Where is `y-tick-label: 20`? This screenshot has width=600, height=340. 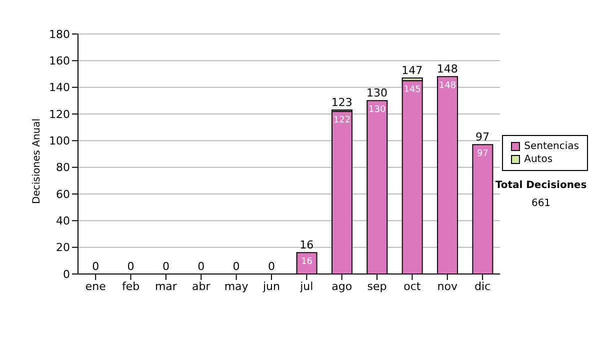
y-tick-label: 20 is located at coordinates (63, 247).